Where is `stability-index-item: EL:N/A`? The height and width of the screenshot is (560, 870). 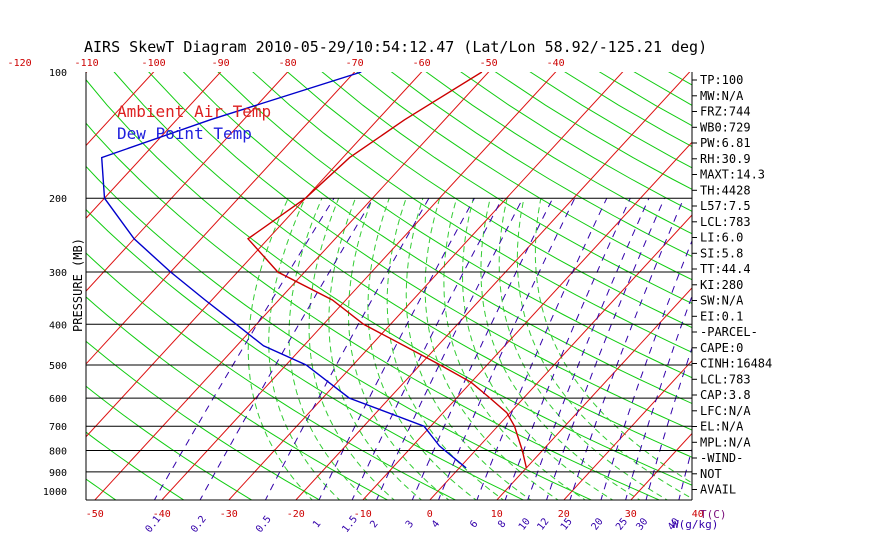
stability-index-item: EL:N/A is located at coordinates (722, 427).